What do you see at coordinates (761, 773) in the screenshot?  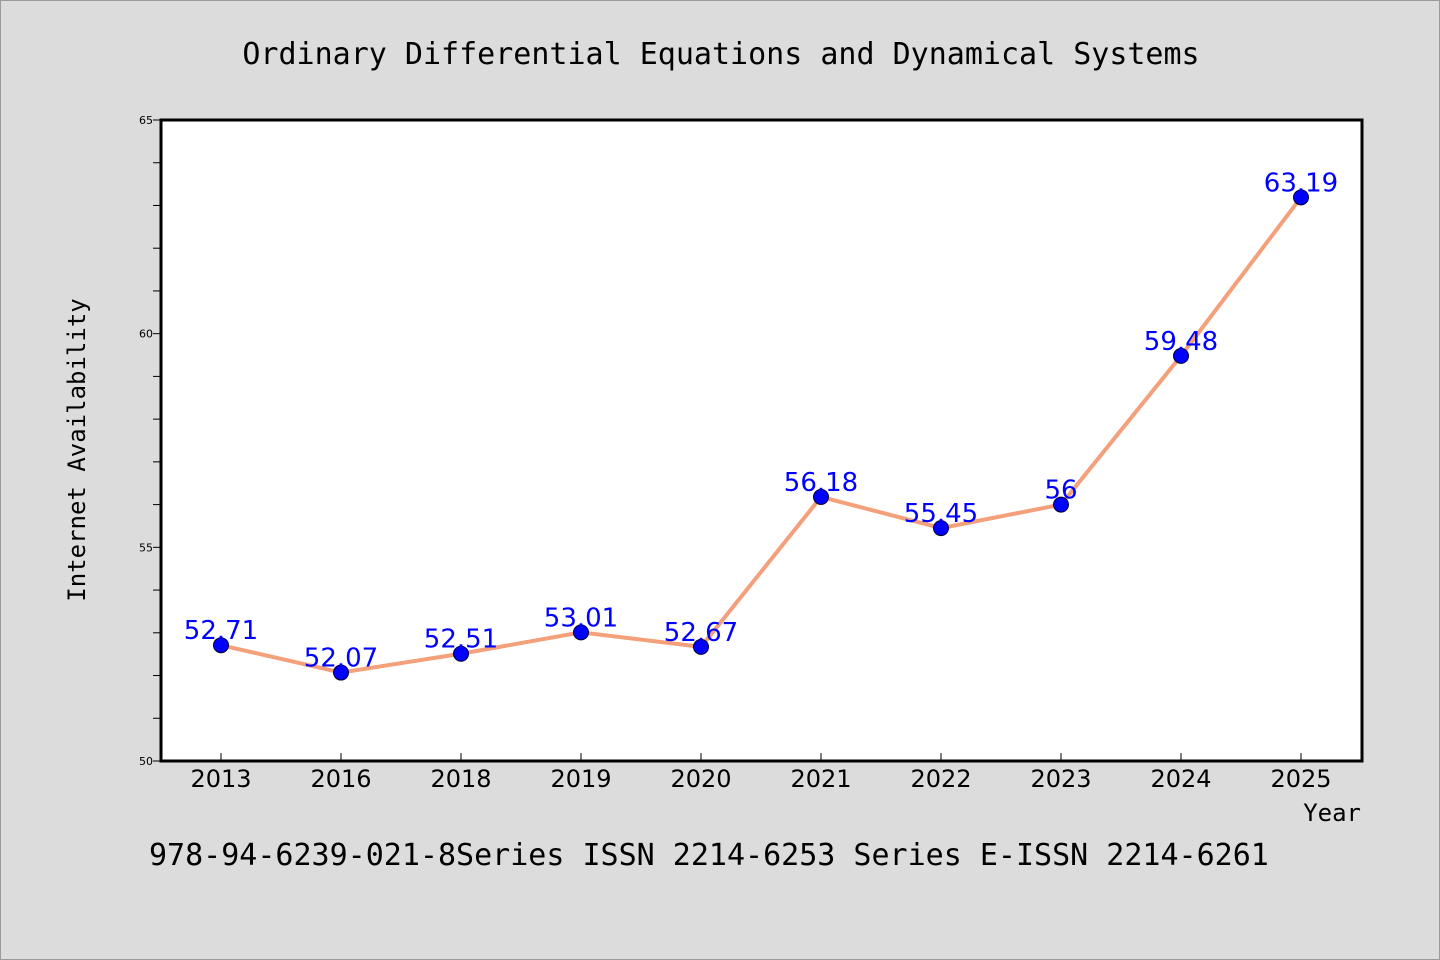 I see `x-axis-ticks: 2013 2016 2018 2019 2020 2021 2022 2023 2024 2025` at bounding box center [761, 773].